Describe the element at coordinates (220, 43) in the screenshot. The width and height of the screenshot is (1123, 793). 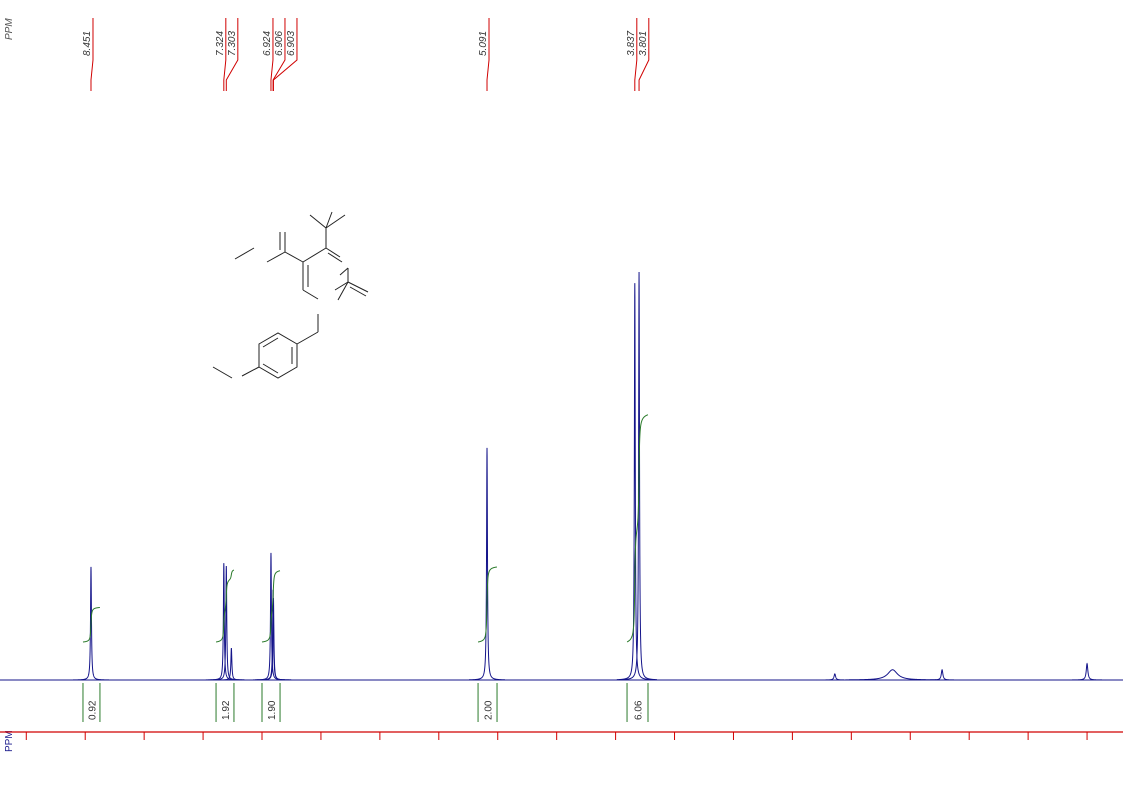
I see `peak-label: 7.324` at that location.